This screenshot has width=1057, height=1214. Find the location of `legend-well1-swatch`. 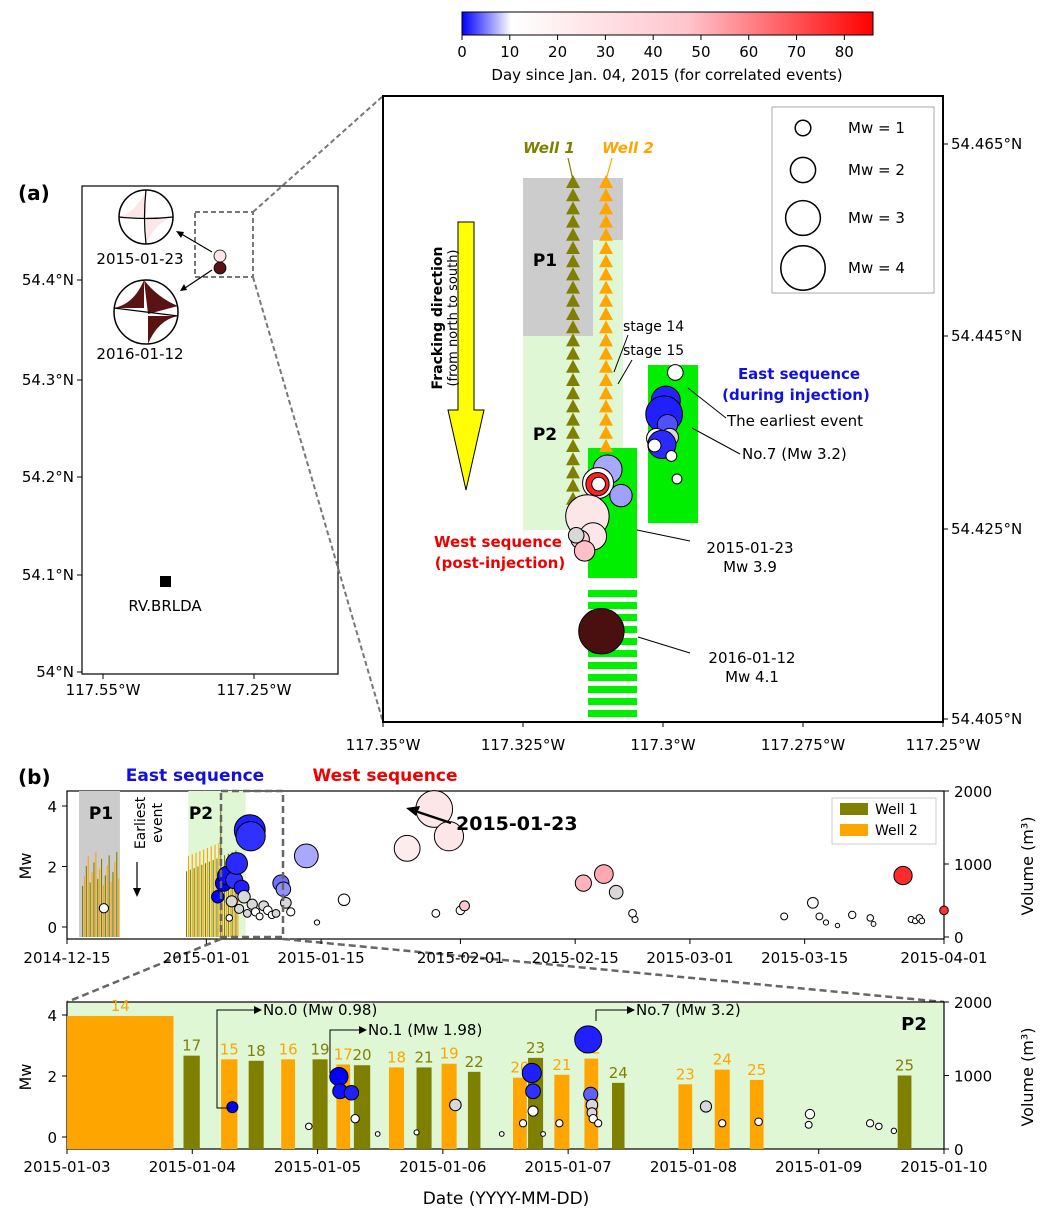

legend-well1-swatch is located at coordinates (854, 809).